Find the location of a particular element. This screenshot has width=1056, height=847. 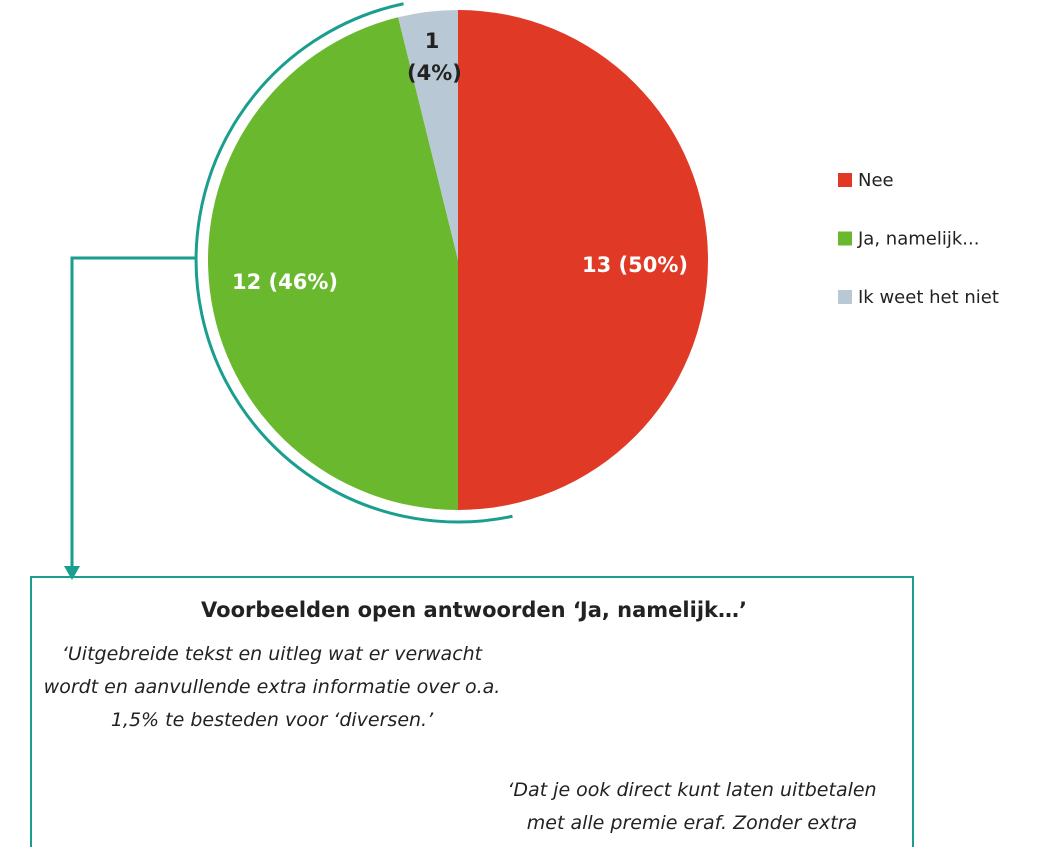

connector is located at coordinates (133, 411).